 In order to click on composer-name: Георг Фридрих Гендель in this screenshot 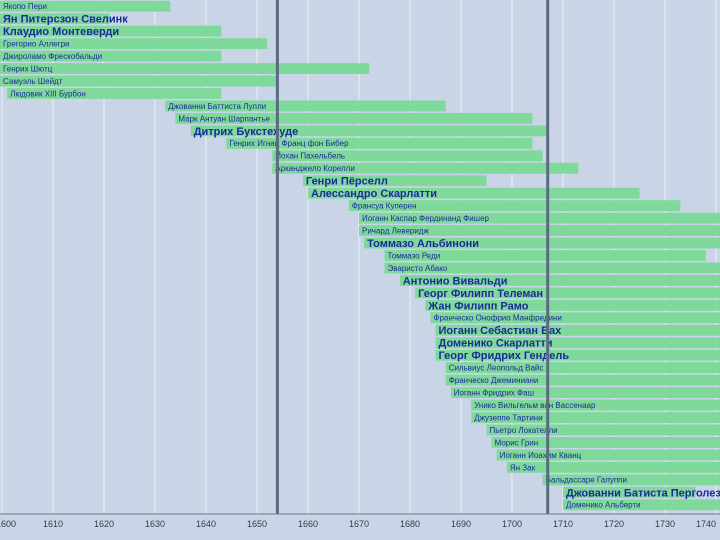, I will do `click(504, 356)`.